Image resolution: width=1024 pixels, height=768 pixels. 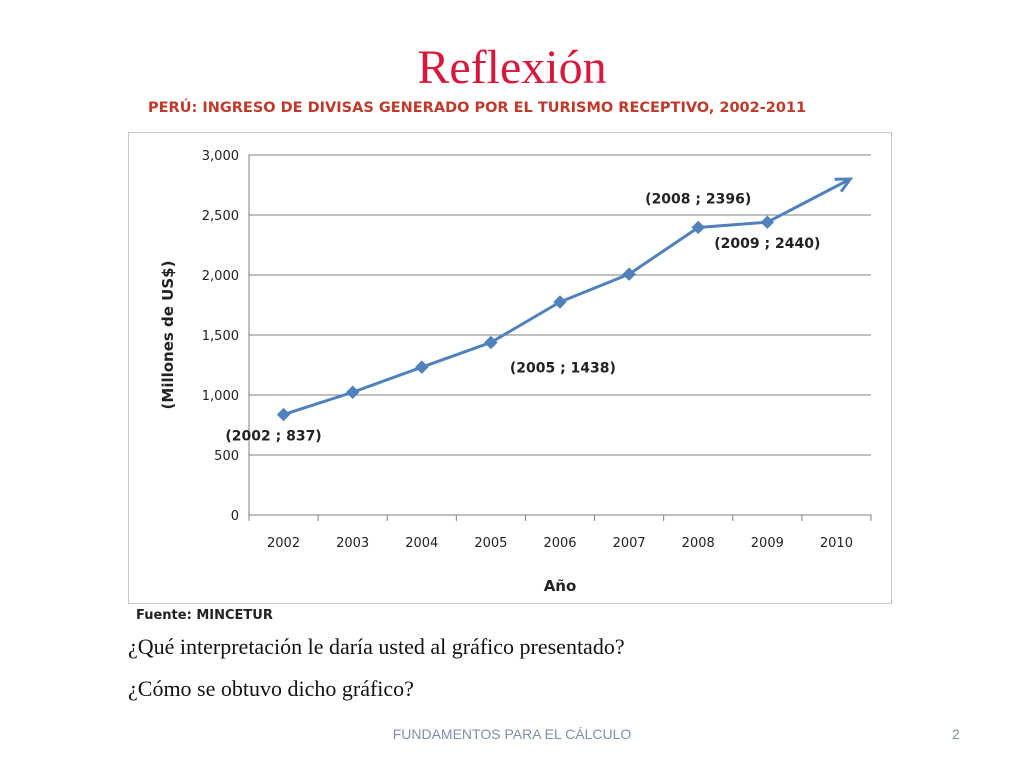 I want to click on trend-arrow-head, so click(x=844, y=185).